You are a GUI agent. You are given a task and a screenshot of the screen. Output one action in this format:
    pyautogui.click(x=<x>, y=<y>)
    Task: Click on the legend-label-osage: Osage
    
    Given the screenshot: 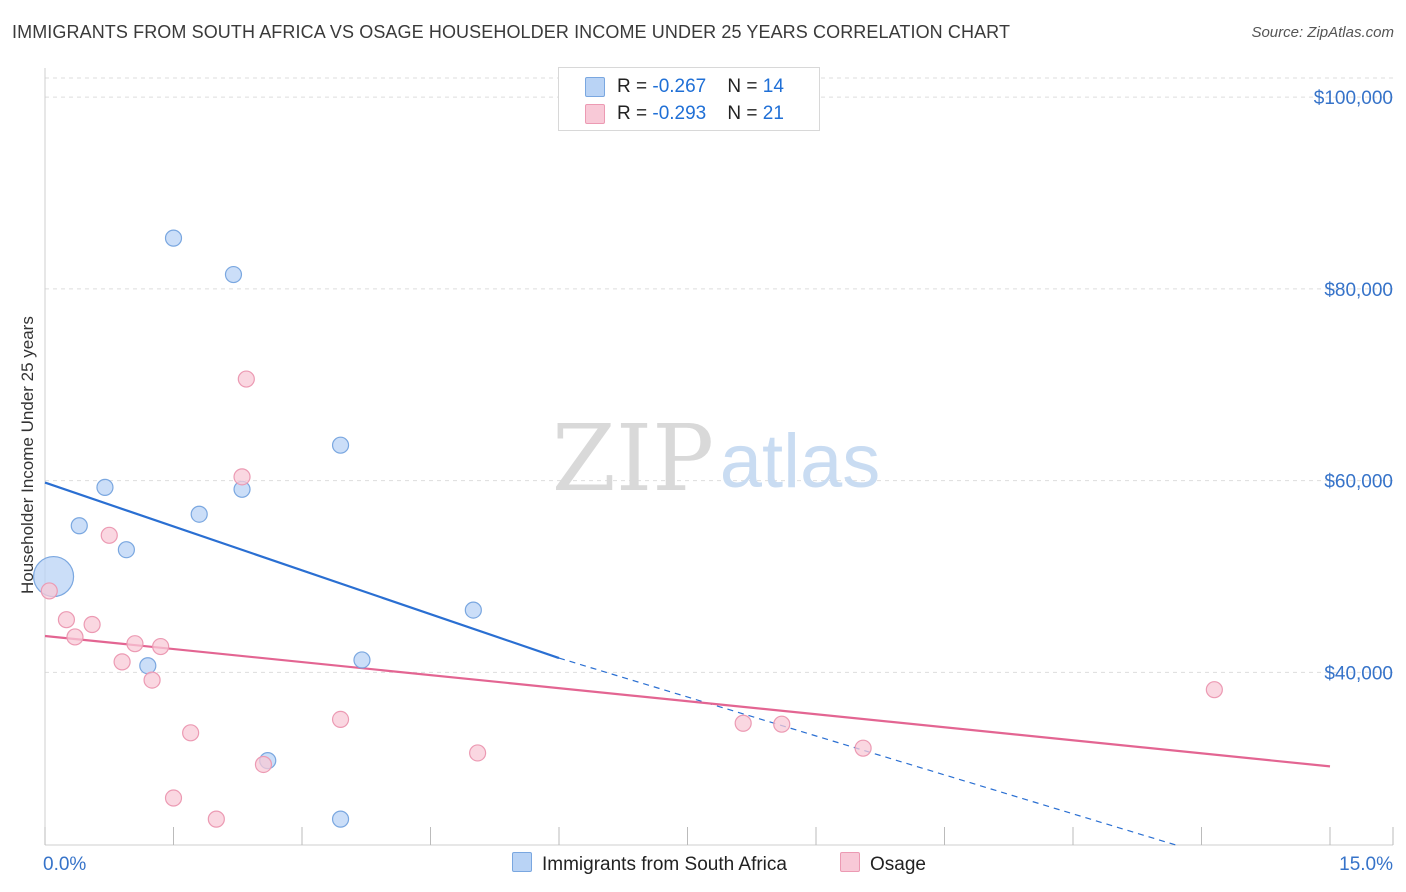 What is the action you would take?
    pyautogui.click(x=898, y=864)
    